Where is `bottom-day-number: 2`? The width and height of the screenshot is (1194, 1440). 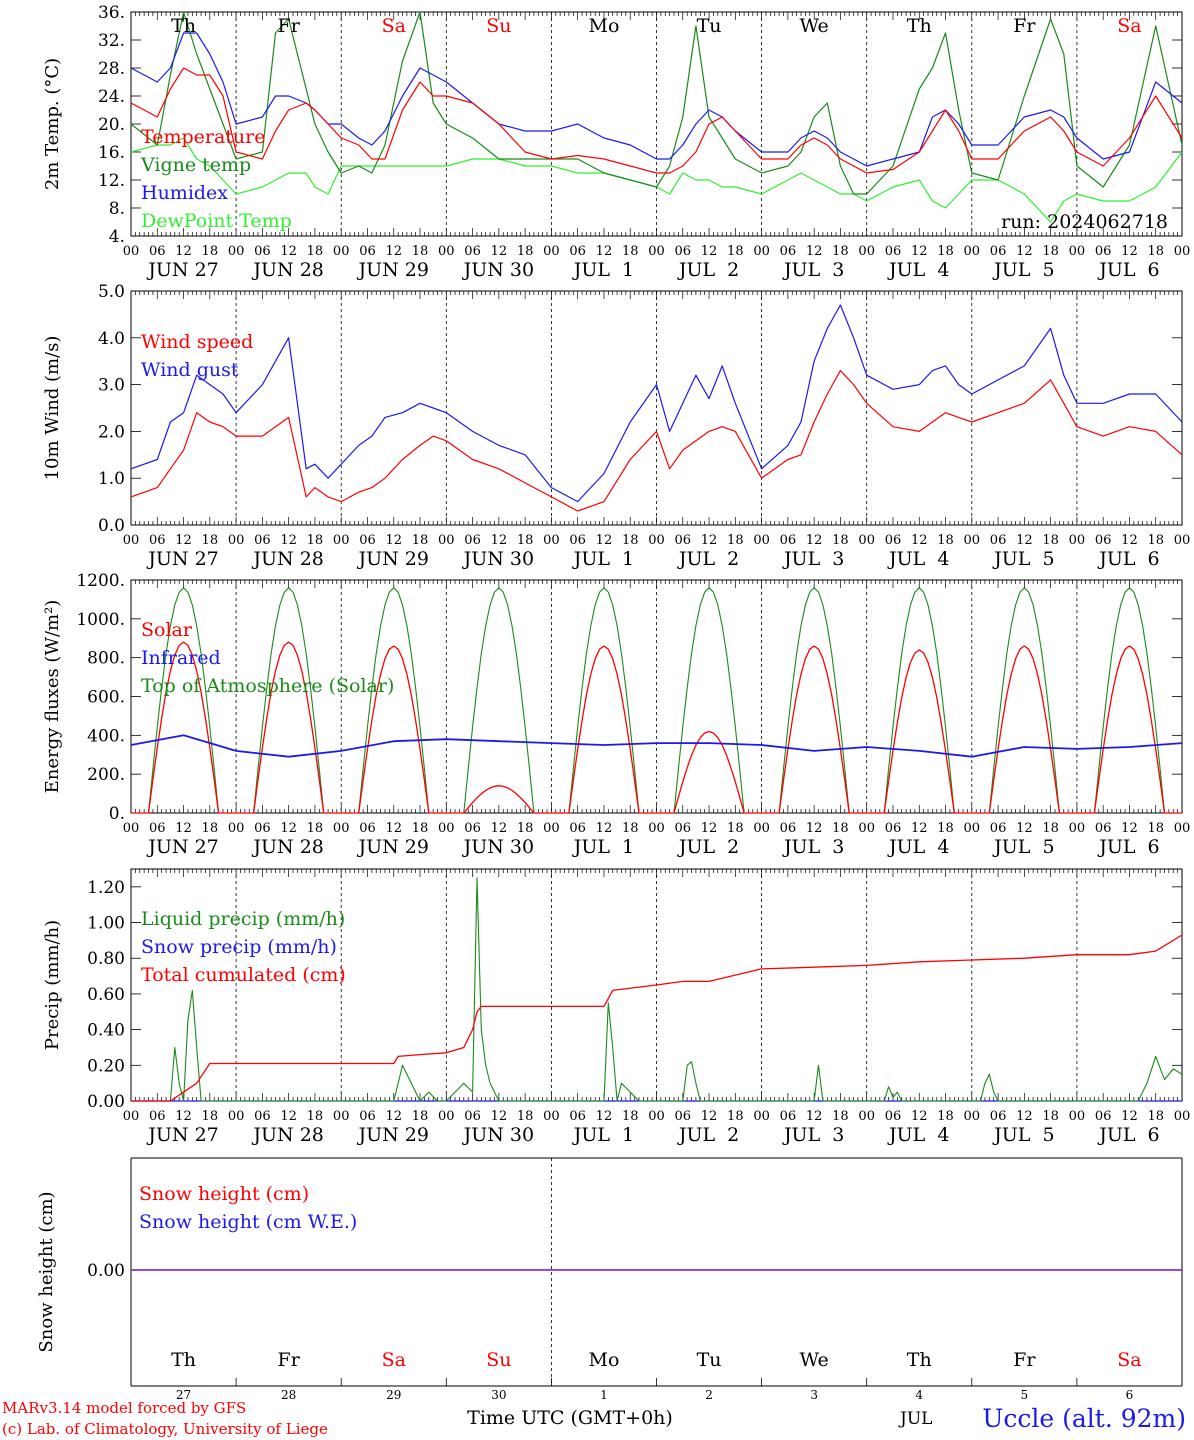
bottom-day-number: 2 is located at coordinates (709, 1395).